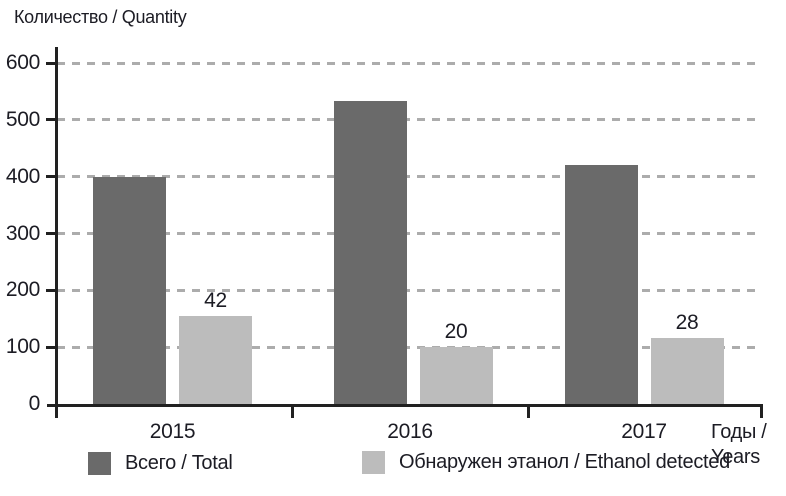 The width and height of the screenshot is (786, 496). Describe the element at coordinates (215, 359) in the screenshot. I see `bar-2015-ethanol` at that location.